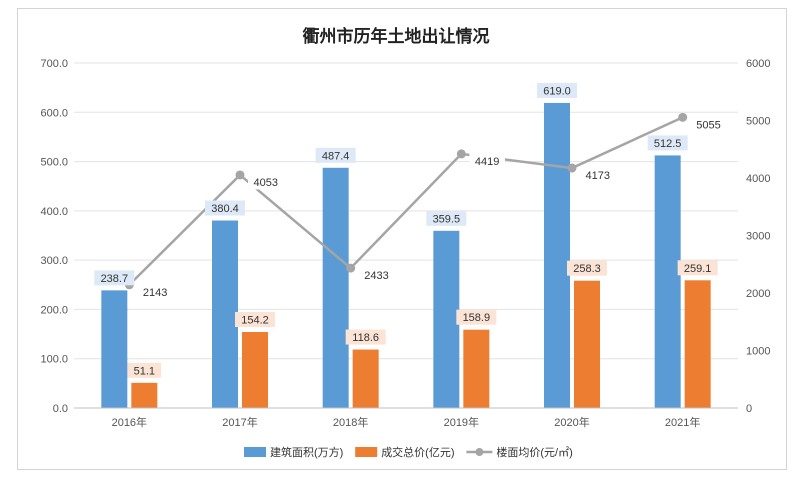 This screenshot has height=484, width=808. I want to click on data-label: 258.3, so click(587, 269).